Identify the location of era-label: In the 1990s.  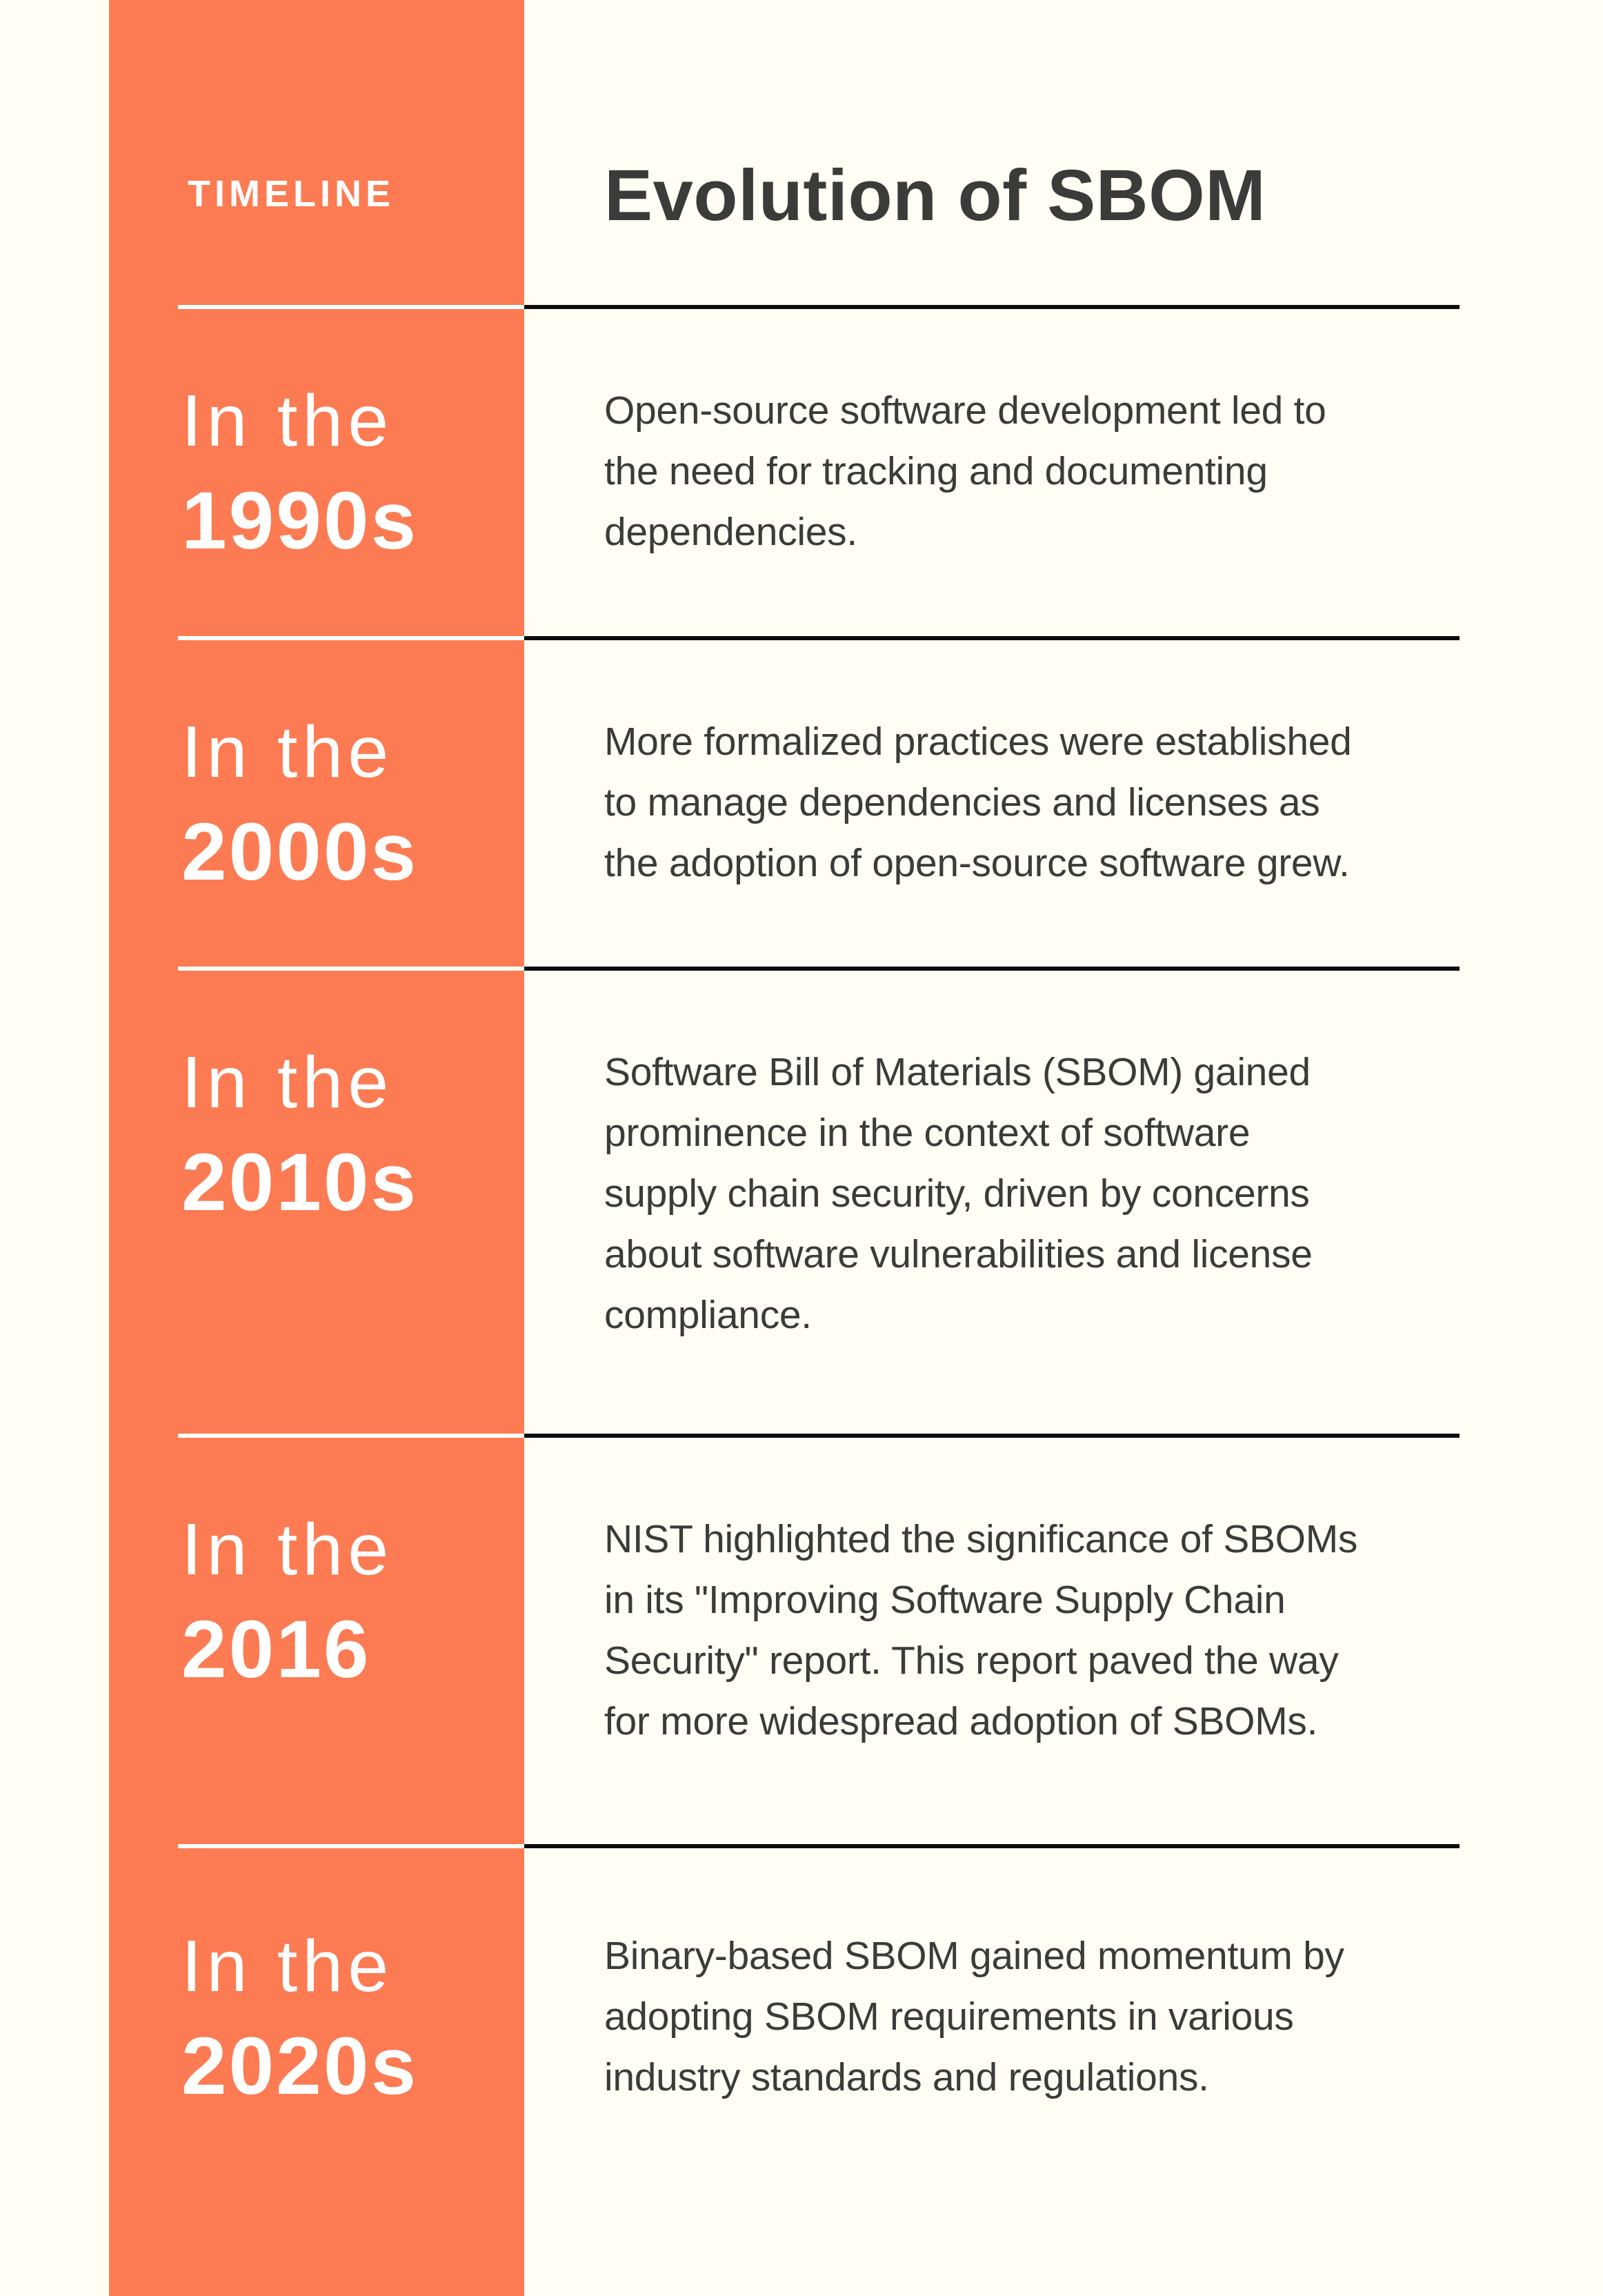
(352, 472).